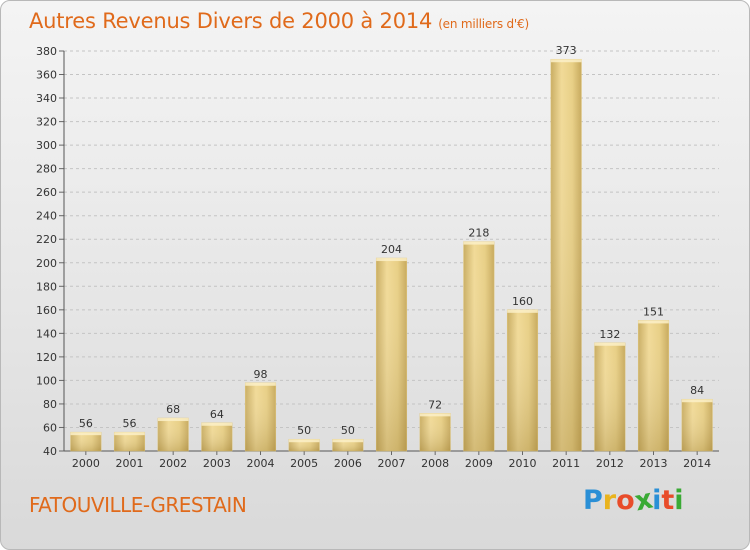 The height and width of the screenshot is (550, 750). What do you see at coordinates (46, 98) in the screenshot?
I see `y-tick-label: 340` at bounding box center [46, 98].